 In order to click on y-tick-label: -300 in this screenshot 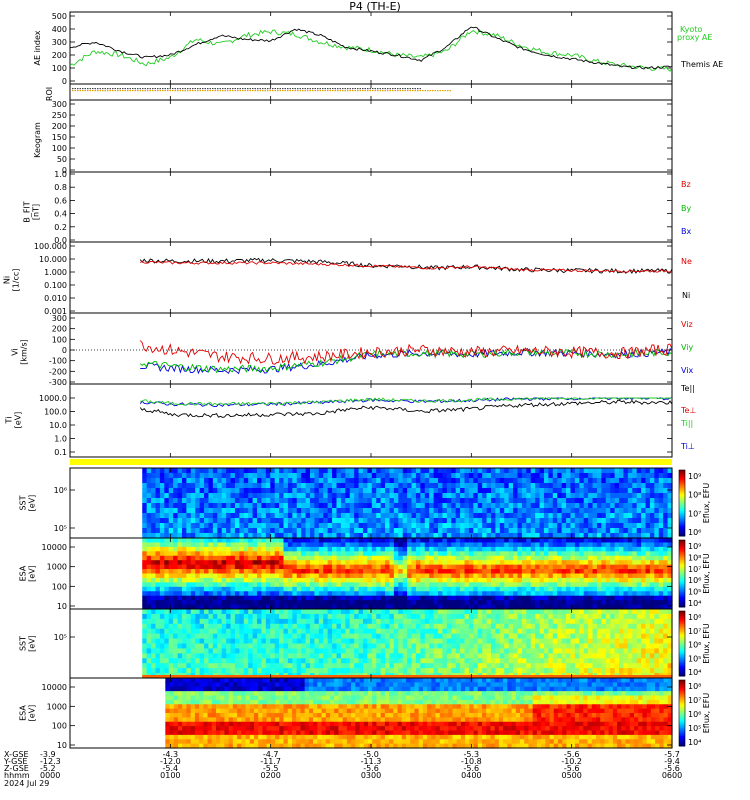, I will do `click(58, 382)`.